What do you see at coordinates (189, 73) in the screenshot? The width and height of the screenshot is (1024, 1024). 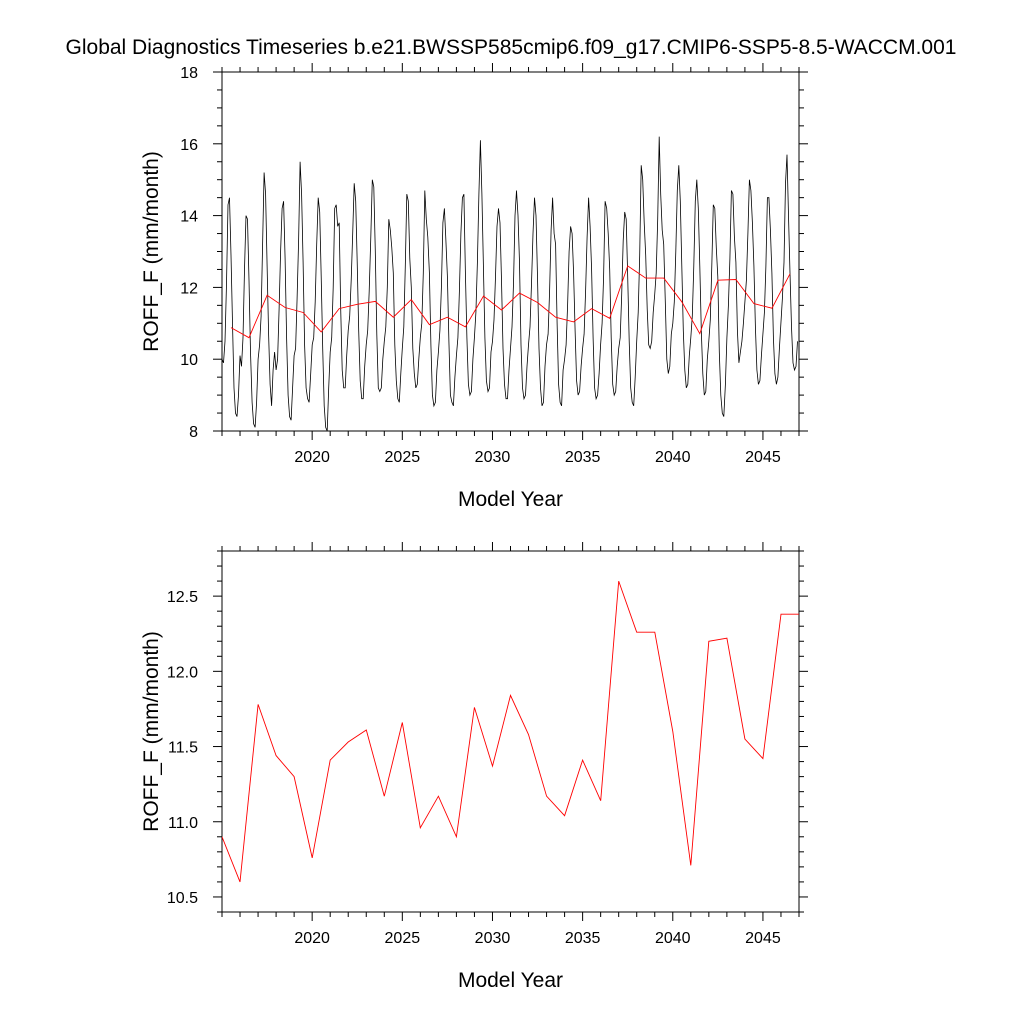 I see `y-tick-label: 18` at bounding box center [189, 73].